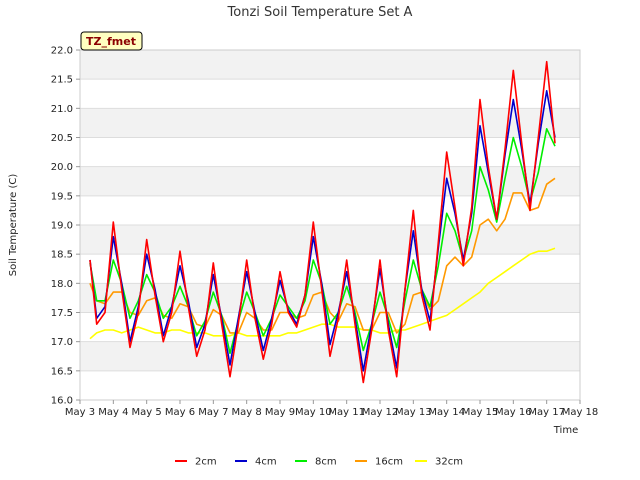  I want to click on x-tick-label: May 10, so click(313, 412).